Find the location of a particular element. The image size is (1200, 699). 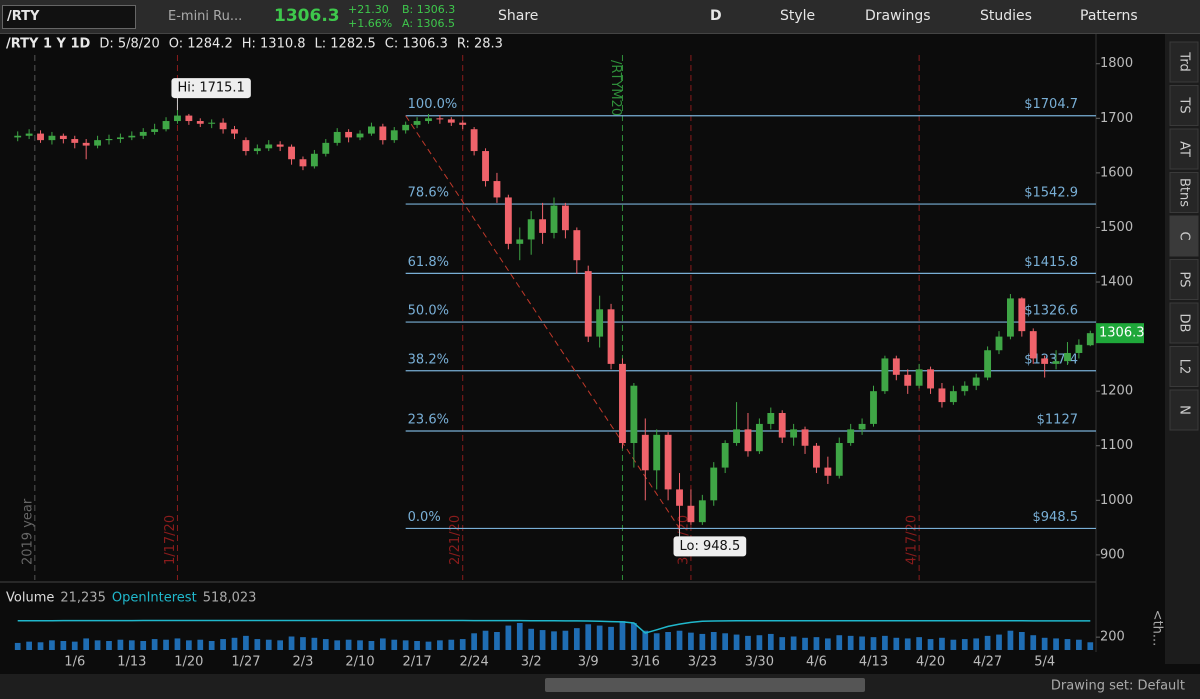

y-tick-label: 1700 is located at coordinates (1116, 118).